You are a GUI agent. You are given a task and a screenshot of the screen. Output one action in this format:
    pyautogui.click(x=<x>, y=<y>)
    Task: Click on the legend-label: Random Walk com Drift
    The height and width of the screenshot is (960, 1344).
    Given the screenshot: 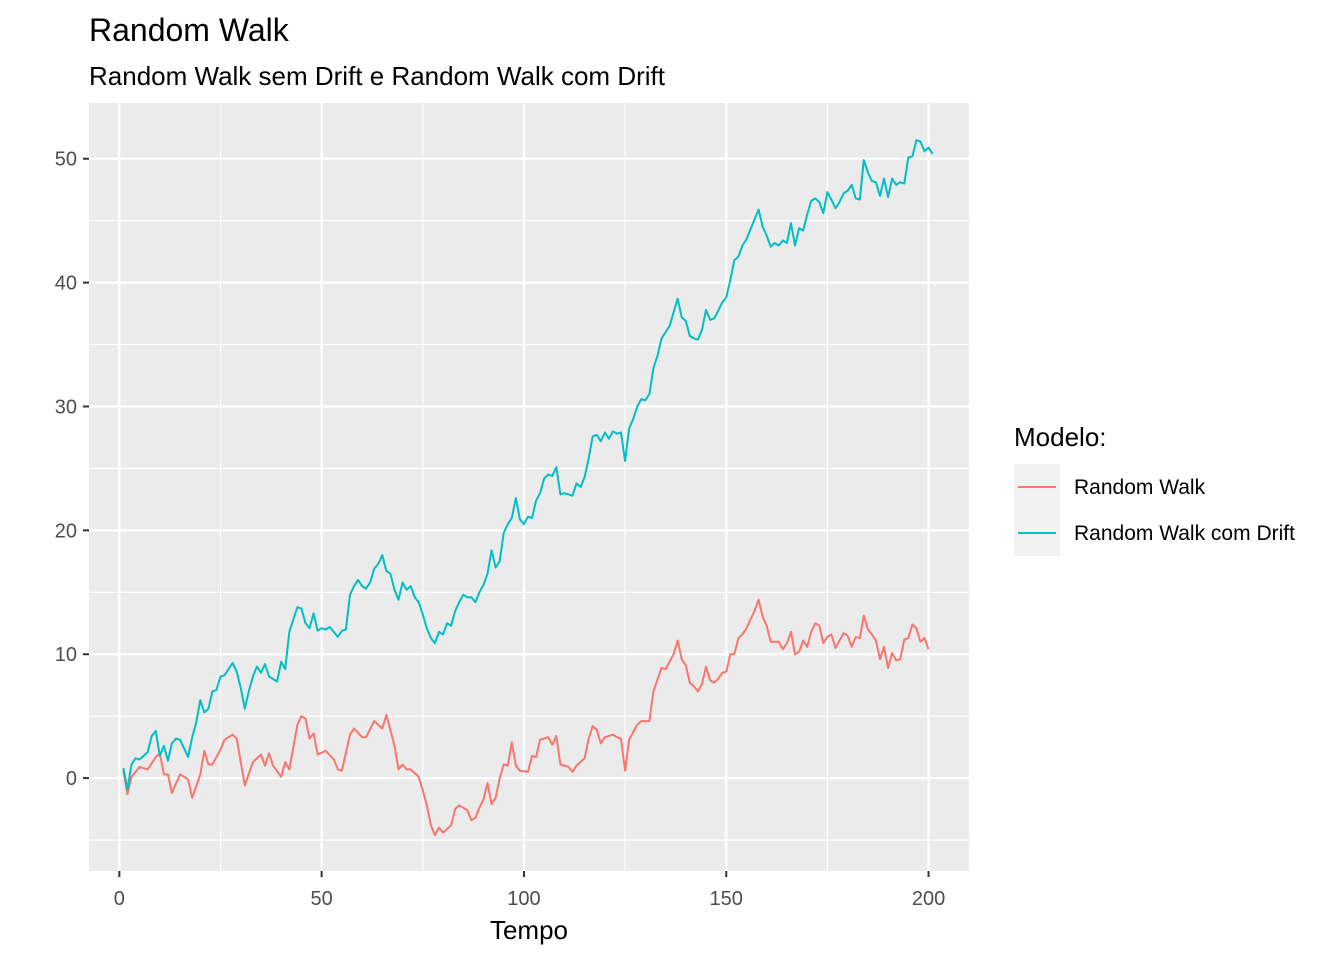 What is the action you would take?
    pyautogui.click(x=1184, y=533)
    